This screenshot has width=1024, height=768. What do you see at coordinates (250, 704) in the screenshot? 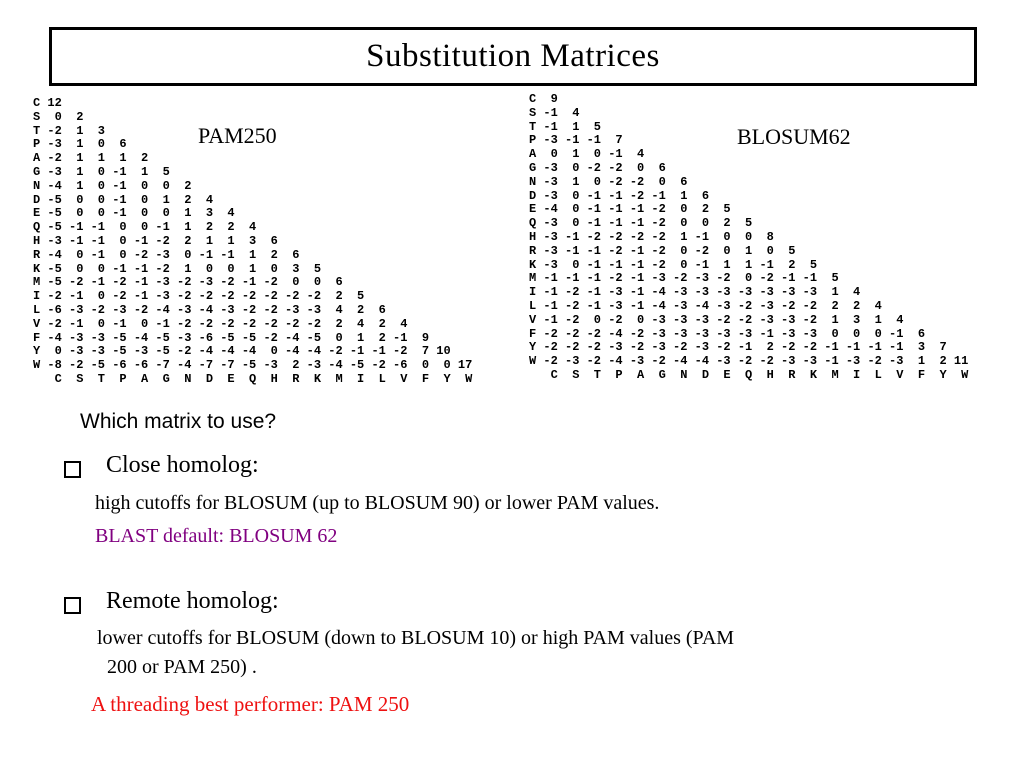
I see `threading-performer-note: A threading best performer: PAM 250` at bounding box center [250, 704].